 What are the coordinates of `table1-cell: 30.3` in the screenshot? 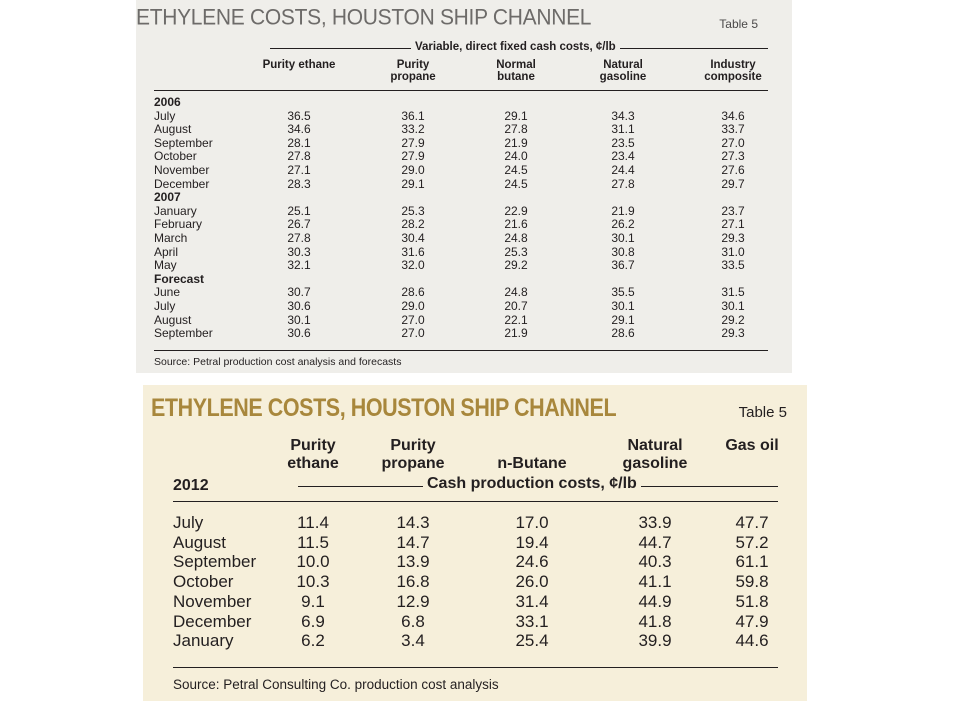 It's located at (299, 251).